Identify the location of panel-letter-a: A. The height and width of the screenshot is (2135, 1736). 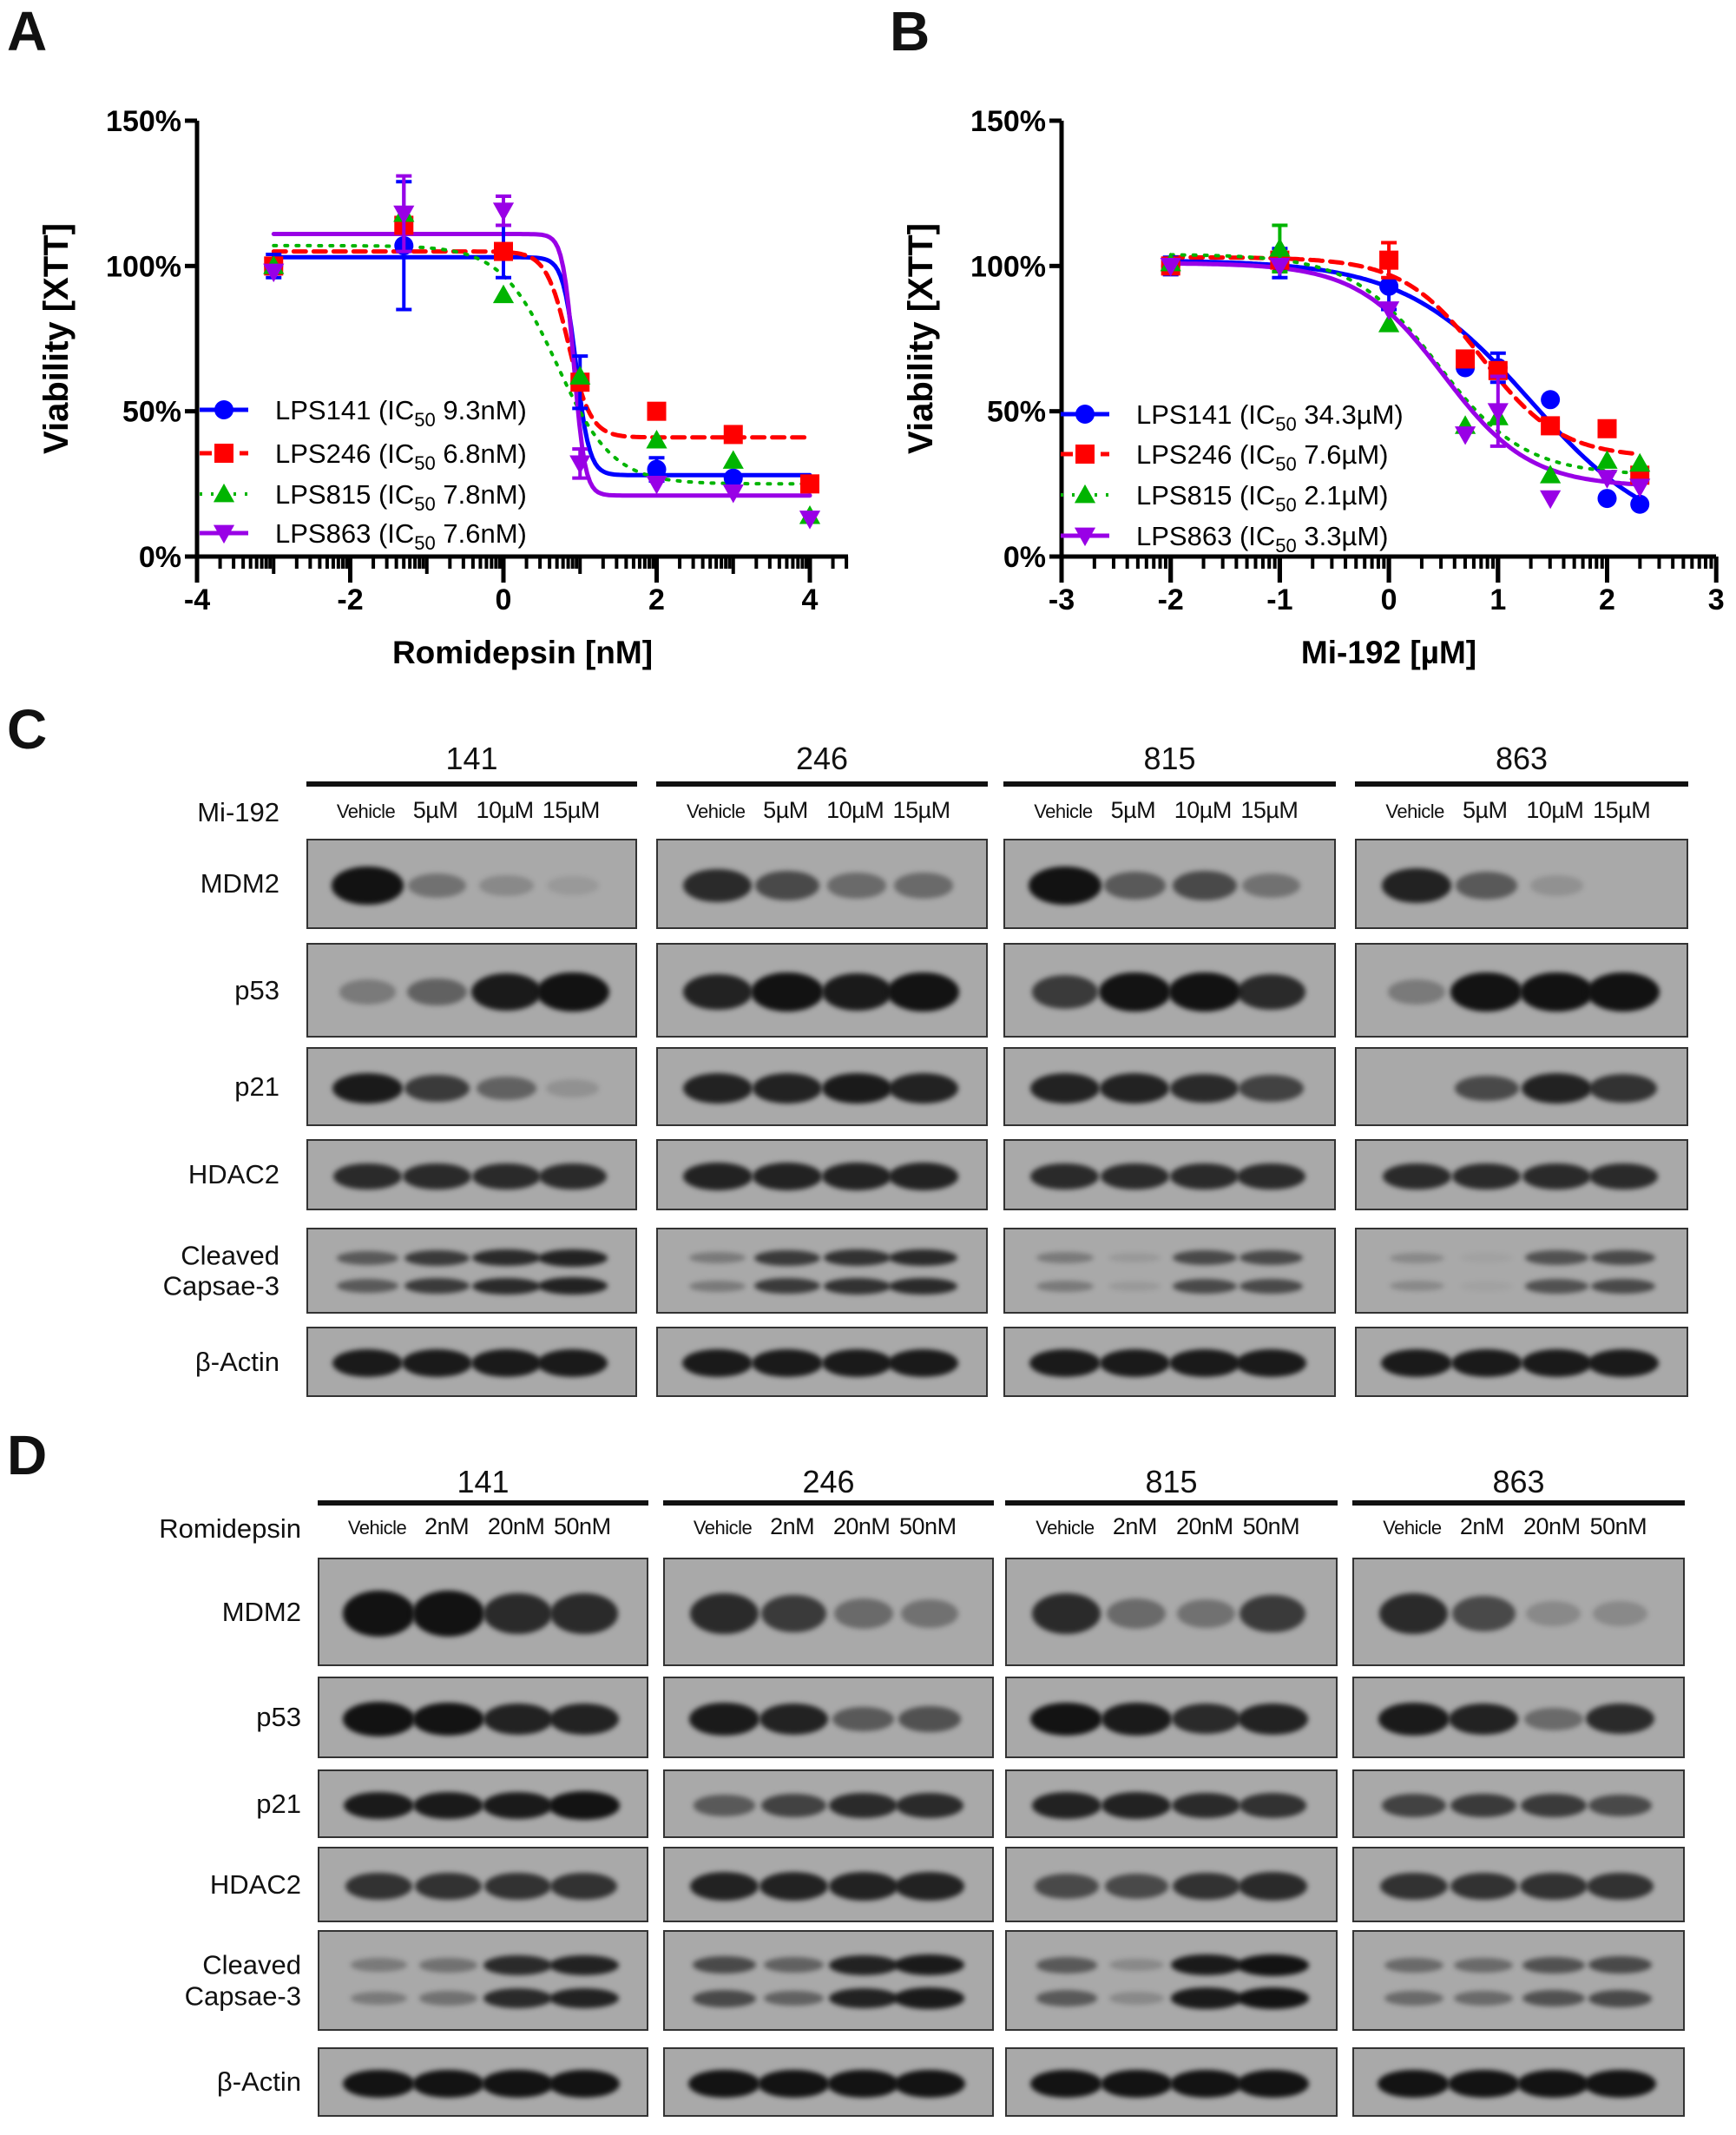
(27, 31).